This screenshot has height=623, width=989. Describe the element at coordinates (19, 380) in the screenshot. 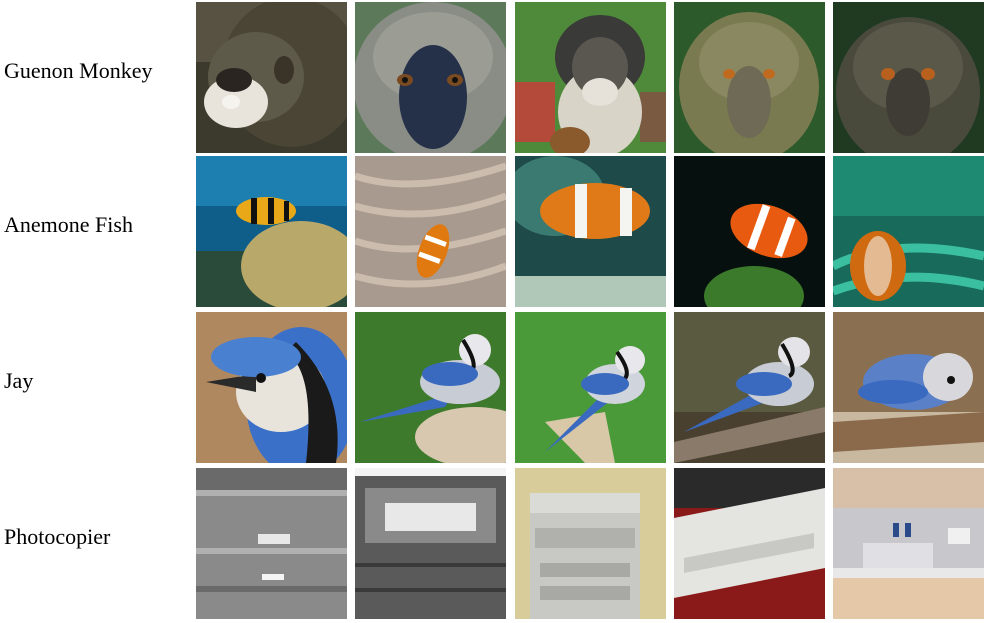

I see `row-label-jay: Jay` at that location.